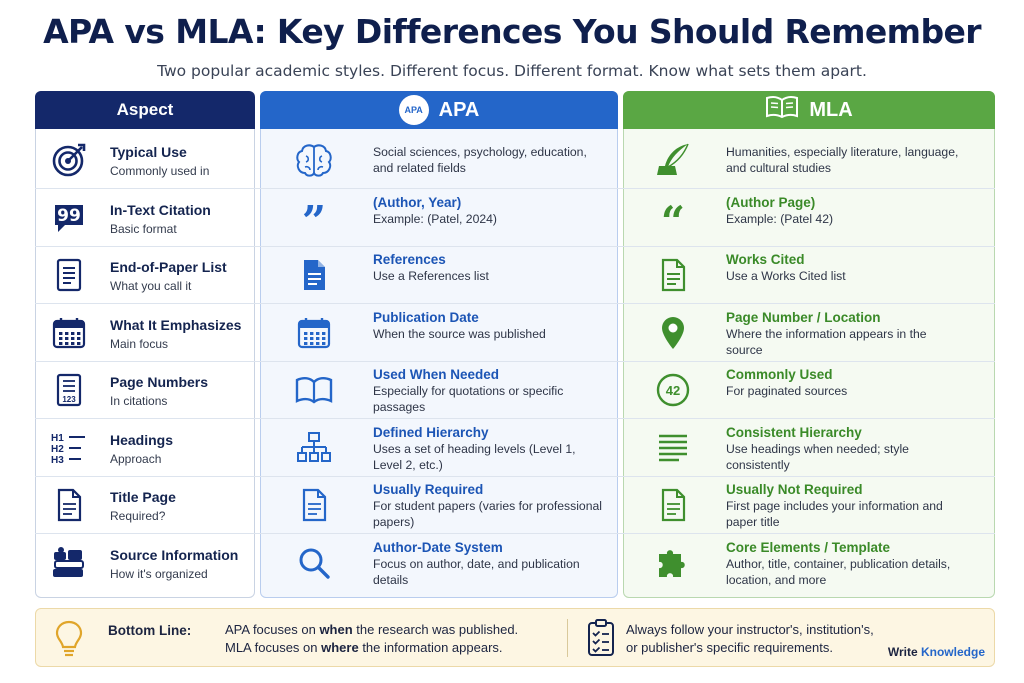 This screenshot has height=683, width=1024. Describe the element at coordinates (175, 334) in the screenshot. I see `aspect-cell: What It Emphasizes Main focus` at that location.